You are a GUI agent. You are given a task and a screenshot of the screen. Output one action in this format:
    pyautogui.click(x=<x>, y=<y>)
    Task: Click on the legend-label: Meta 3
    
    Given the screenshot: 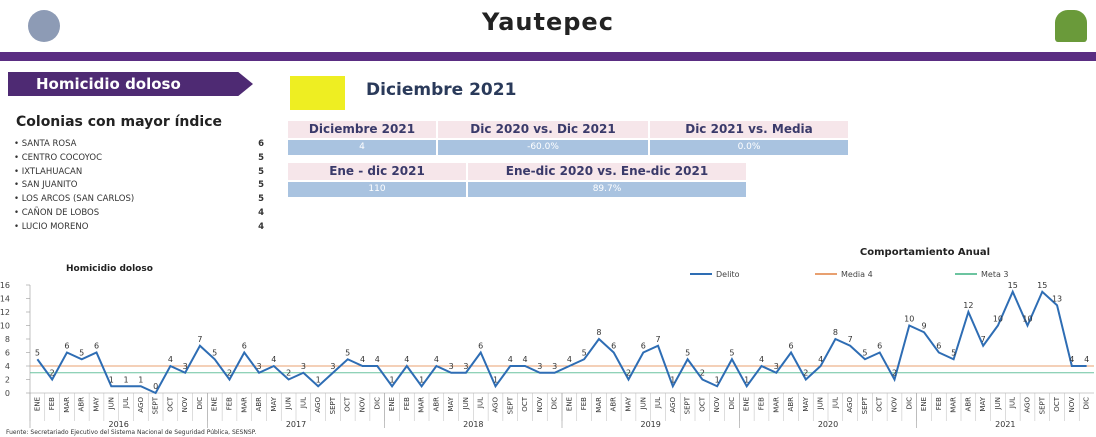 What is the action you would take?
    pyautogui.click(x=995, y=274)
    